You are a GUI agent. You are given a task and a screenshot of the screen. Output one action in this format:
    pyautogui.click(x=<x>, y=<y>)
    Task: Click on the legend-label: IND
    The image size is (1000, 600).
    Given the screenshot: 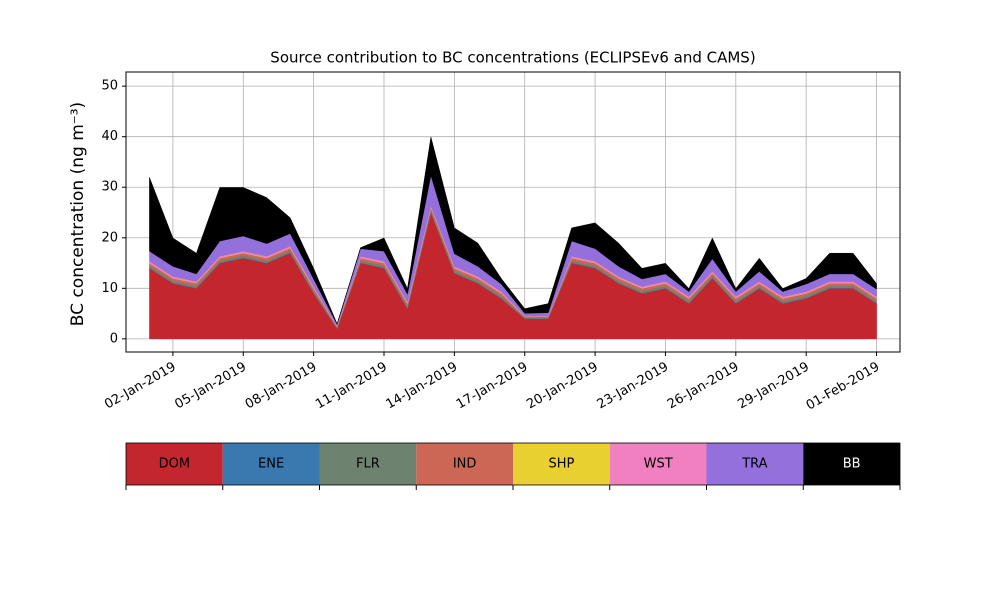 What is the action you would take?
    pyautogui.click(x=465, y=464)
    